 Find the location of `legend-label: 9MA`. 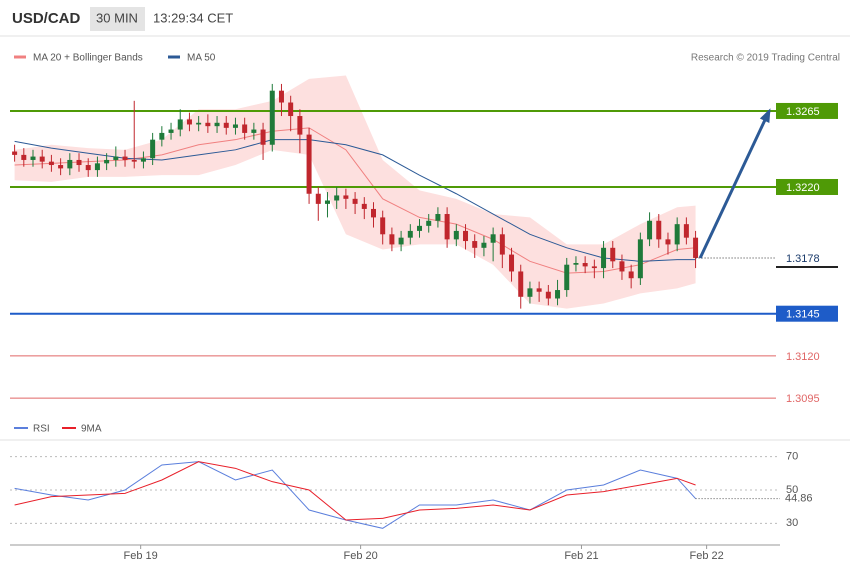

legend-label: 9MA is located at coordinates (91, 429).